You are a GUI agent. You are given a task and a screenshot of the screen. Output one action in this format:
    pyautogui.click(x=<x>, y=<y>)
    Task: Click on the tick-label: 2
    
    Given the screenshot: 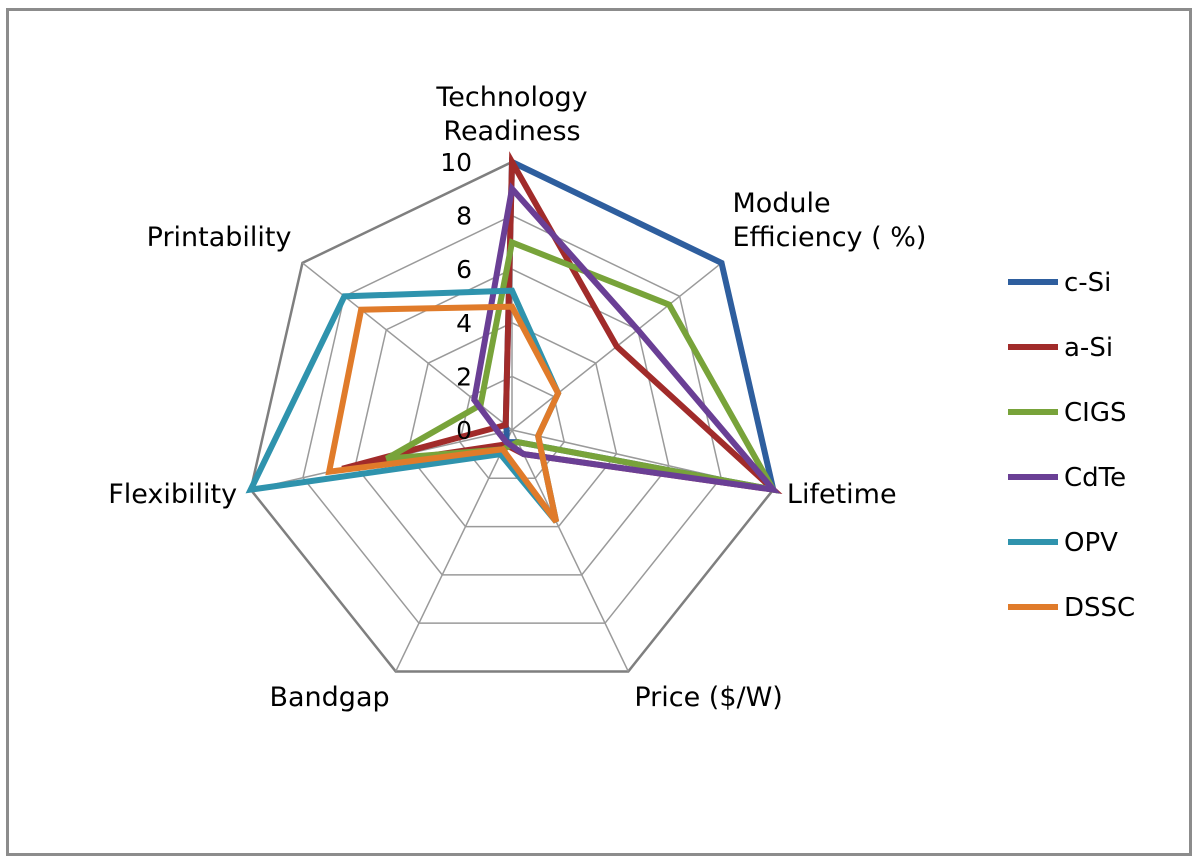 What is the action you would take?
    pyautogui.click(x=464, y=376)
    